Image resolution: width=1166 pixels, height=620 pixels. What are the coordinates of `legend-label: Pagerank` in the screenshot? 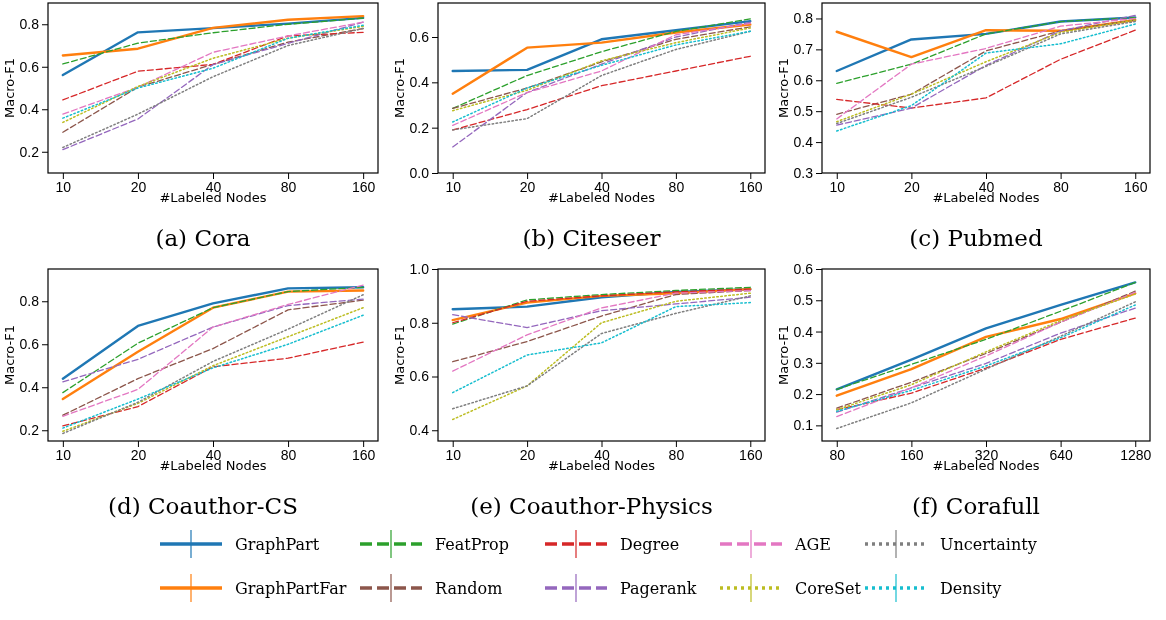 It's located at (658, 588).